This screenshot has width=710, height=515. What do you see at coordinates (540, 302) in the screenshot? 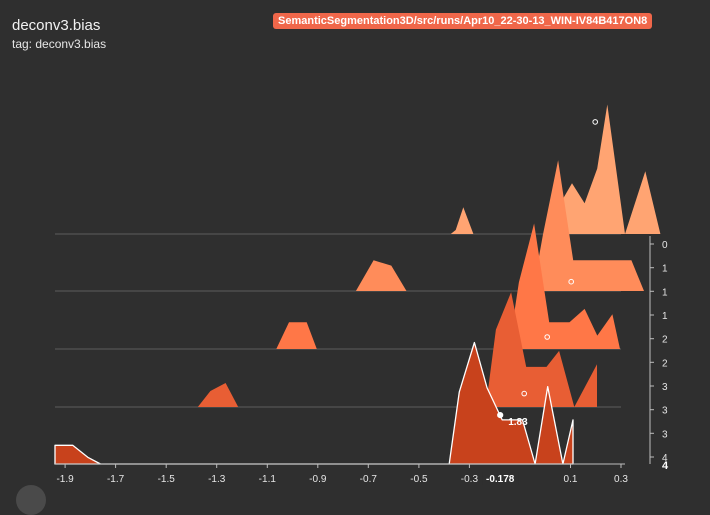
I see `hover-readout: 1.83 -0.178` at bounding box center [540, 302].